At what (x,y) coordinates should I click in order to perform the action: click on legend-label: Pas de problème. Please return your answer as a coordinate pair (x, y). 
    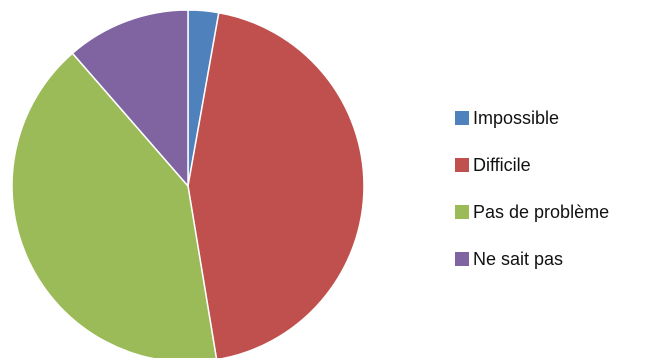
    Looking at the image, I should click on (541, 212).